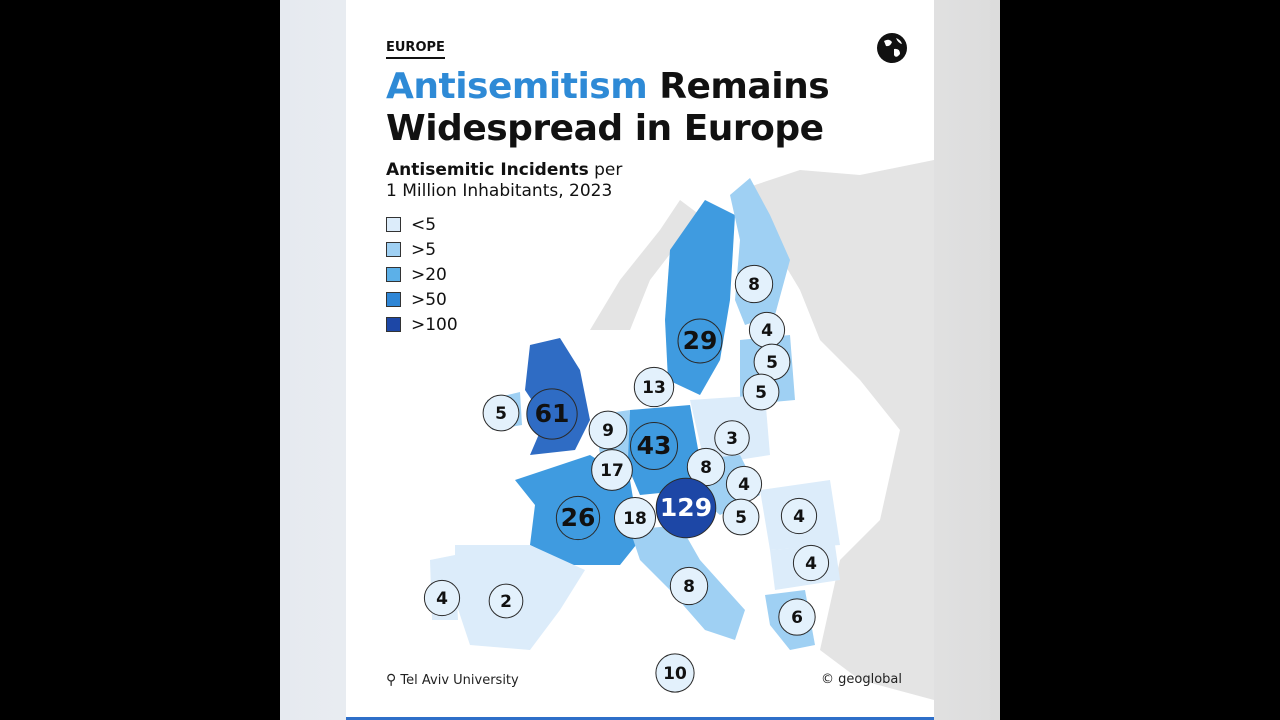 The height and width of the screenshot is (720, 1280). I want to click on source-text: Tel Aviv University, so click(459, 680).